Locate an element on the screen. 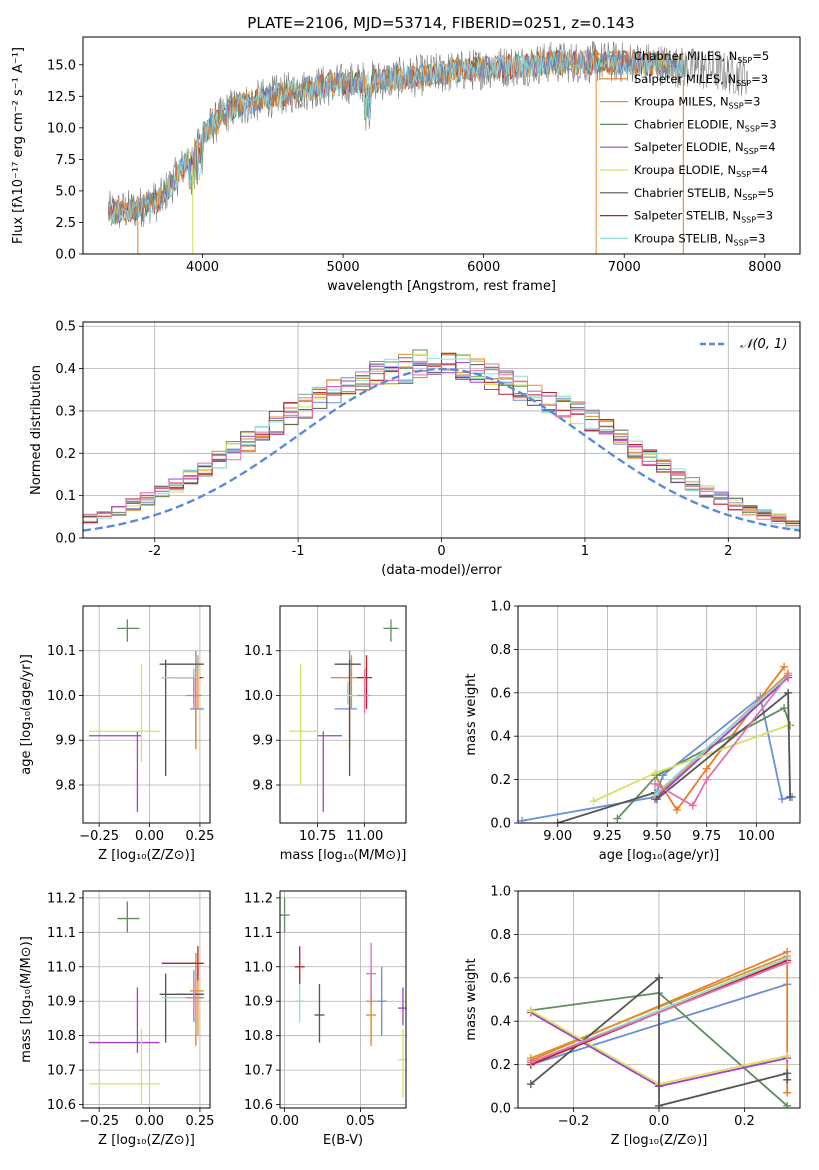 Image resolution: width=819 pixels, height=1170 pixels. mass-vs-Z-ytick-label: 10.9 is located at coordinates (61, 1002).